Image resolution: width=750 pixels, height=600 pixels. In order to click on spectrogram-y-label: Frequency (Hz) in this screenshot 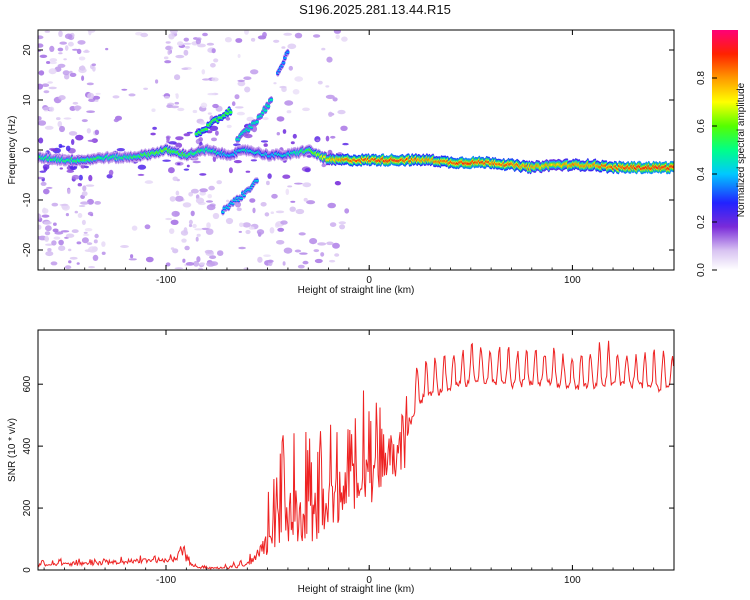, I will do `click(12, 150)`.